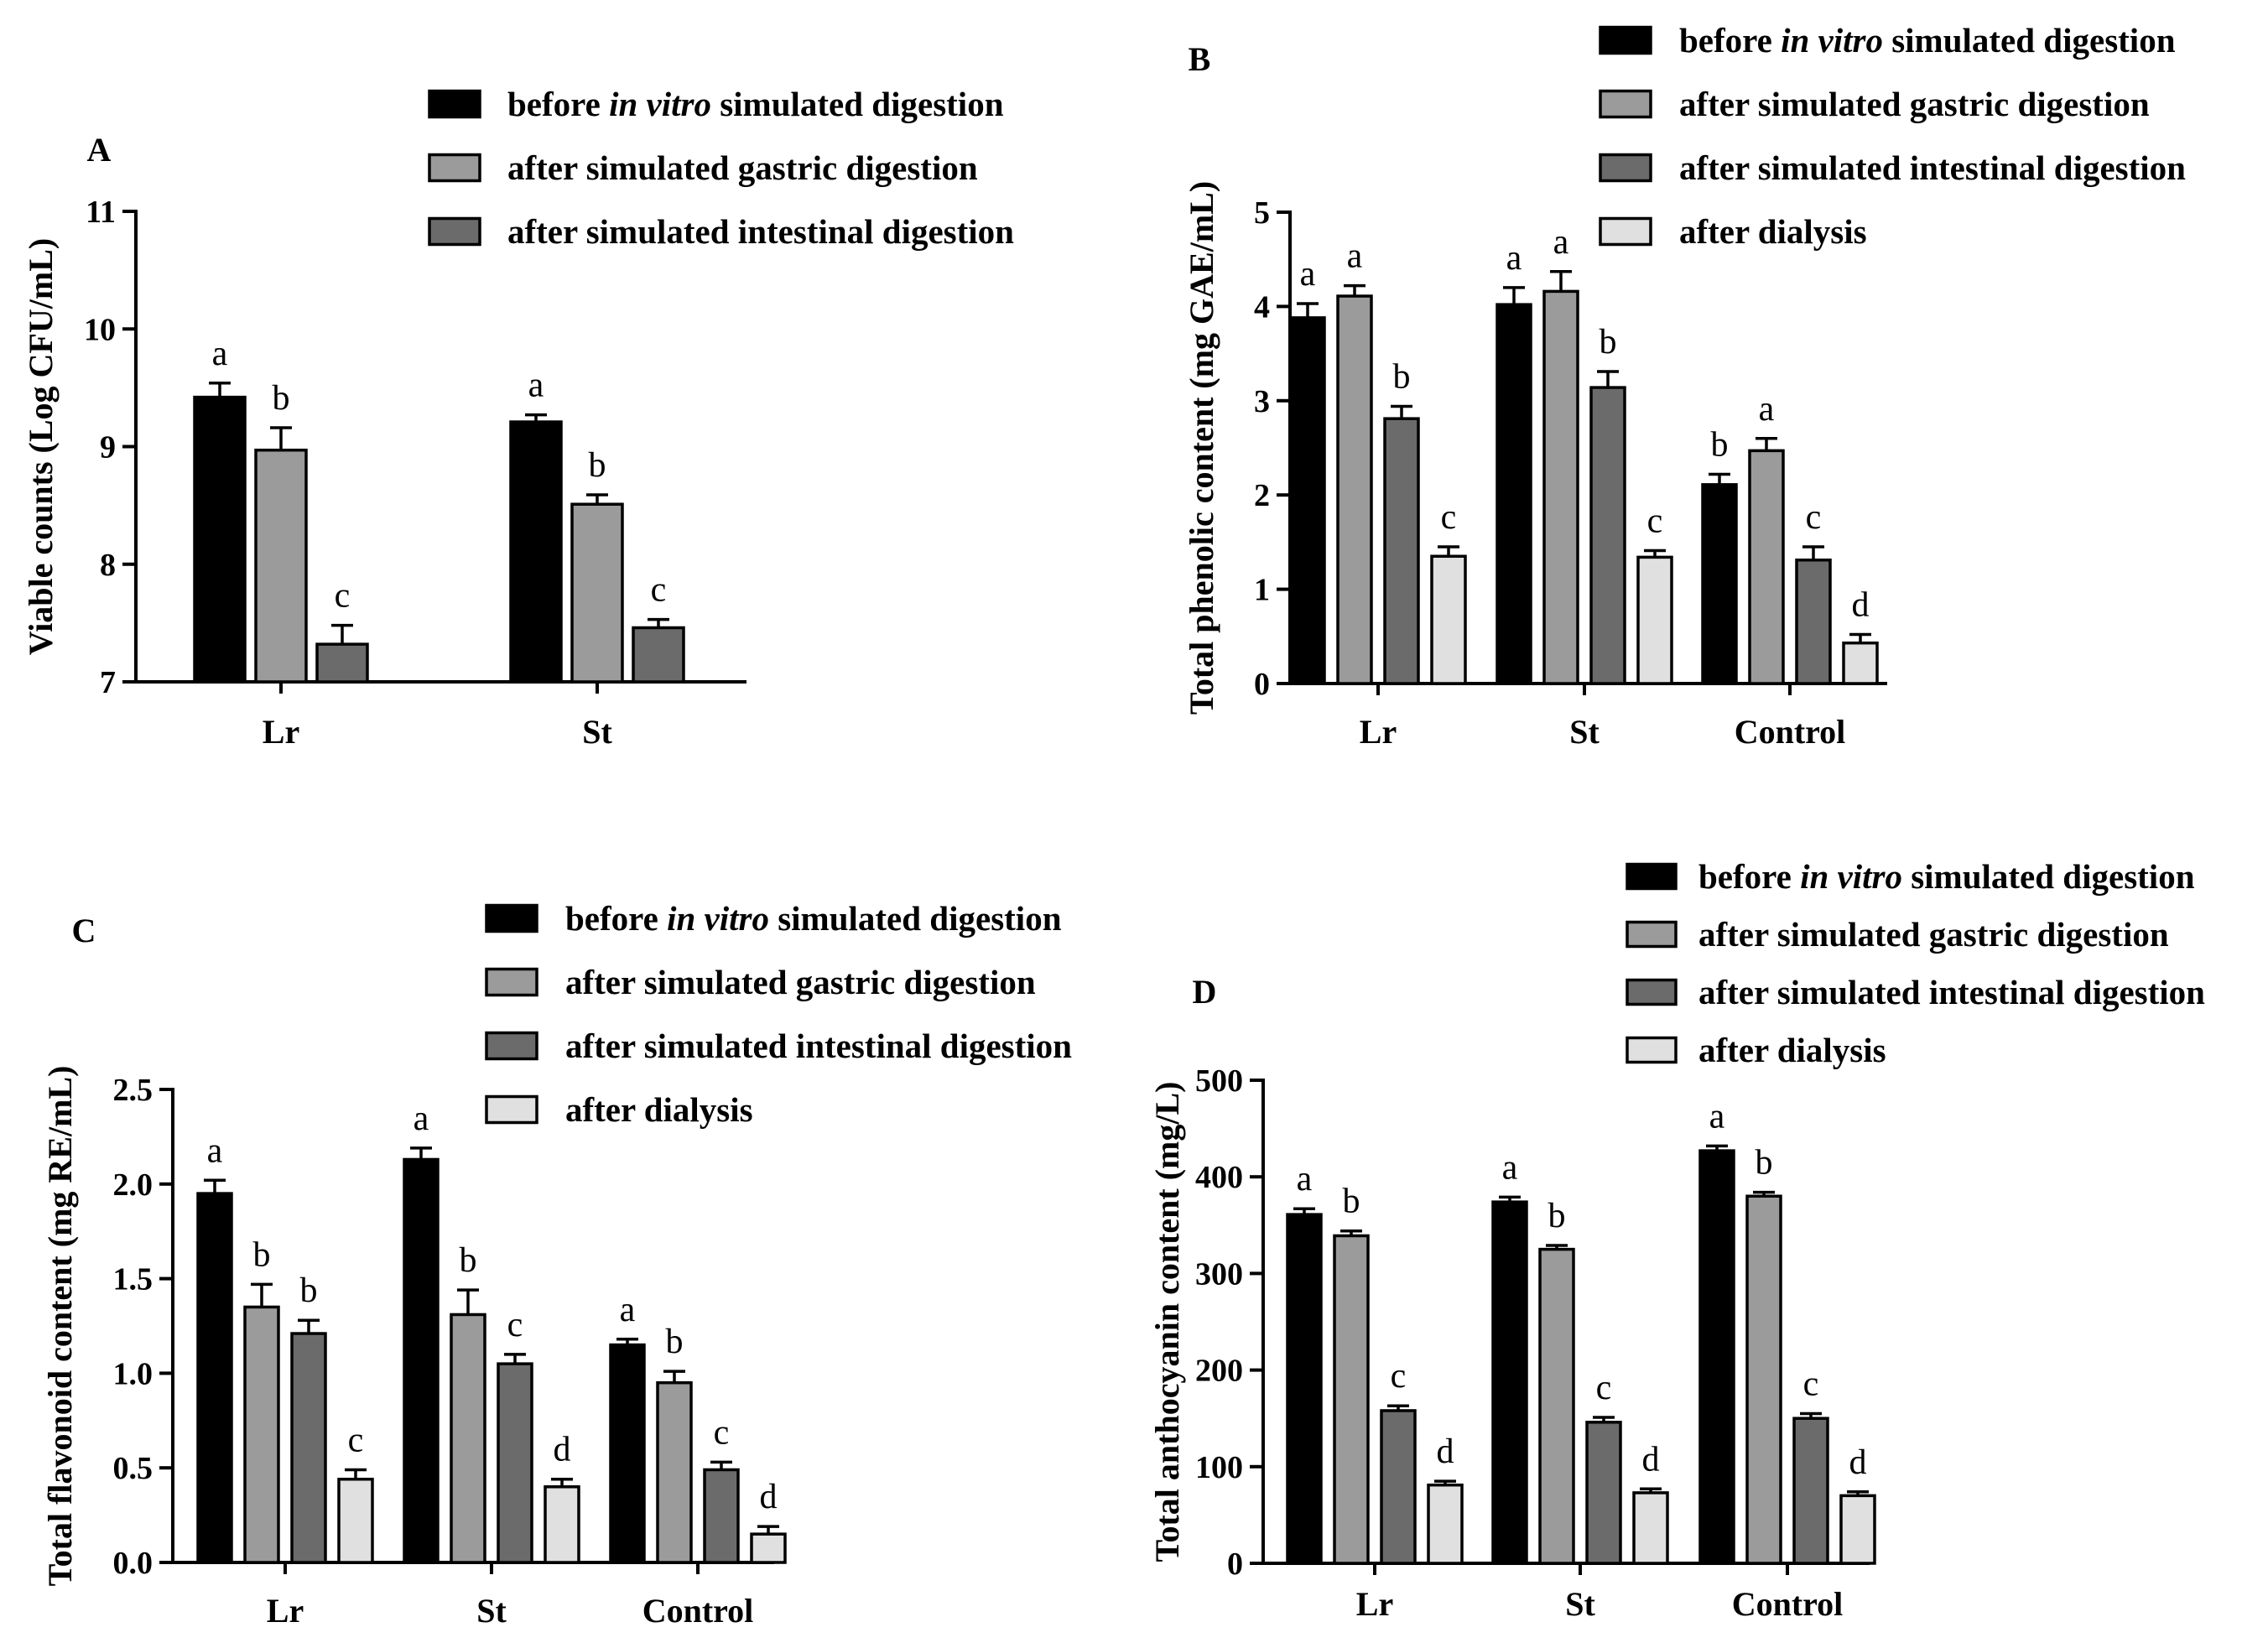 This screenshot has width=2268, height=1648. Describe the element at coordinates (511, 982) in the screenshot. I see `legend-swatch-gastric` at that location.